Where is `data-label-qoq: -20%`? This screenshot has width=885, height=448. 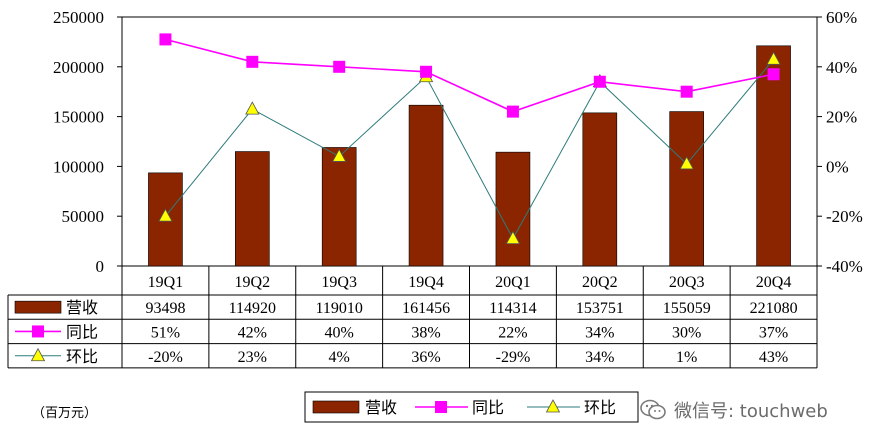 data-label-qoq: -20% is located at coordinates (165, 357).